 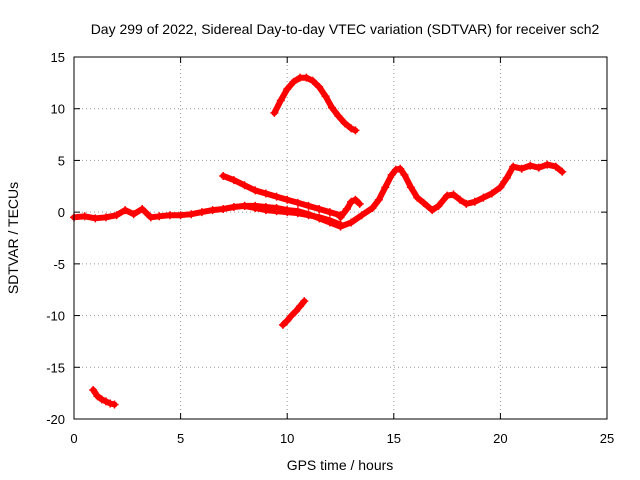 What do you see at coordinates (55, 316) in the screenshot?
I see `y-tick-label: -10` at bounding box center [55, 316].